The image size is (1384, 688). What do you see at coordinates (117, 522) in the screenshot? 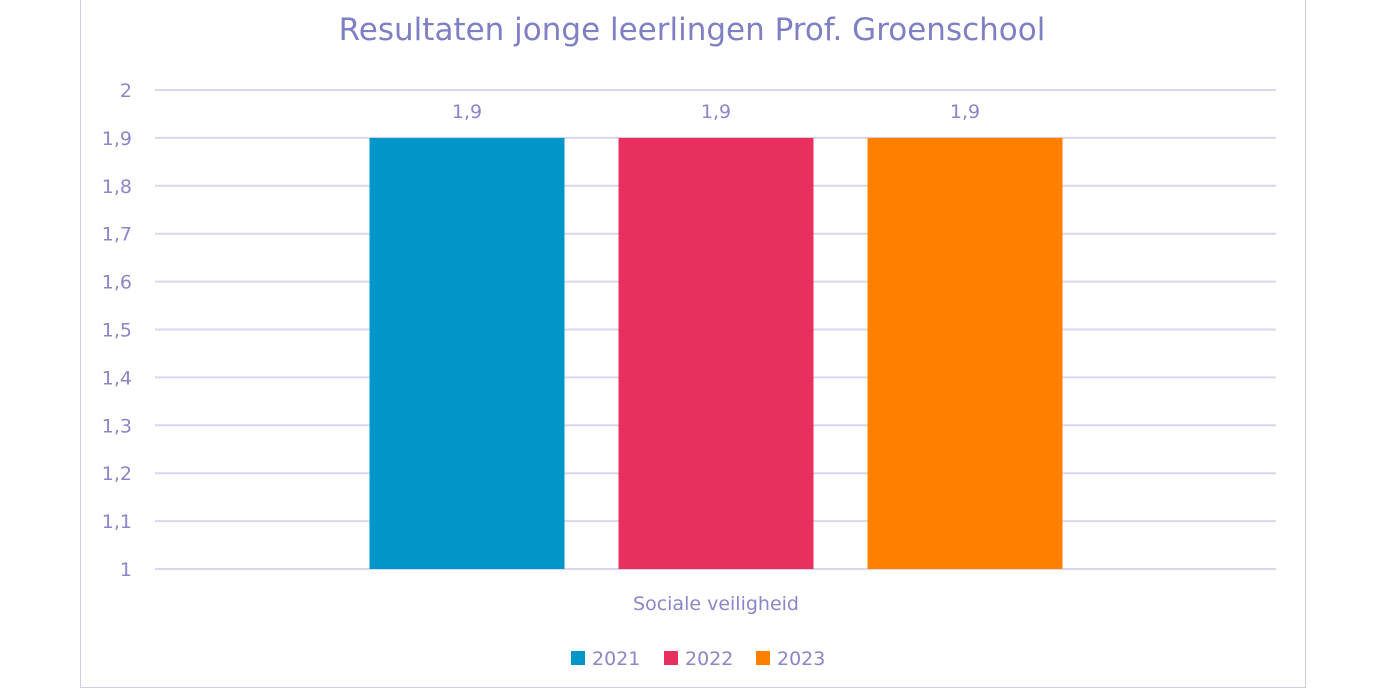
I see `y-tick-label: 1,1` at bounding box center [117, 522].